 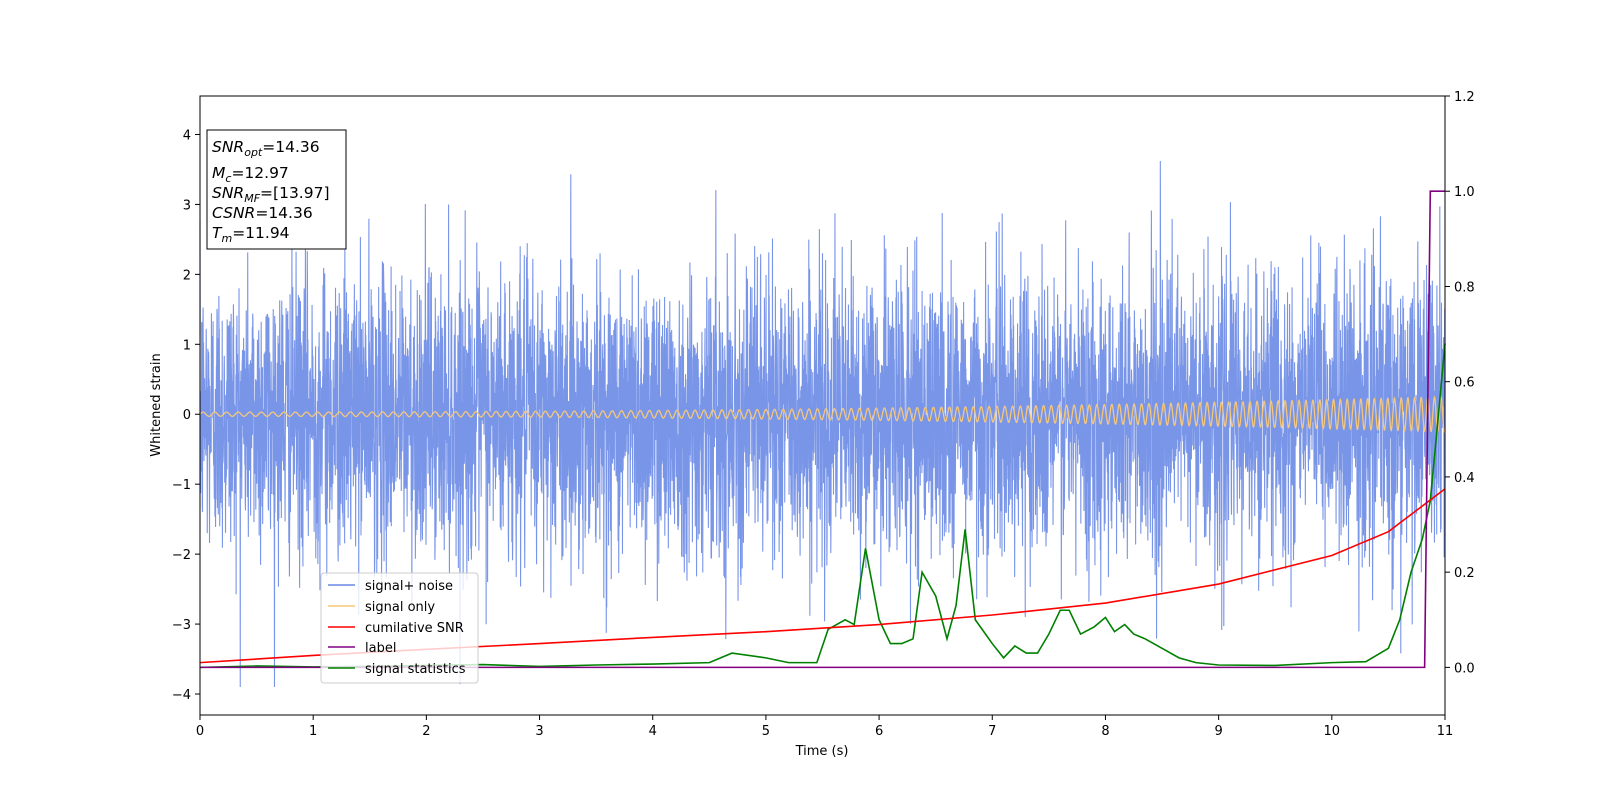 What do you see at coordinates (313, 731) in the screenshot?
I see `x-tick-label: 1` at bounding box center [313, 731].